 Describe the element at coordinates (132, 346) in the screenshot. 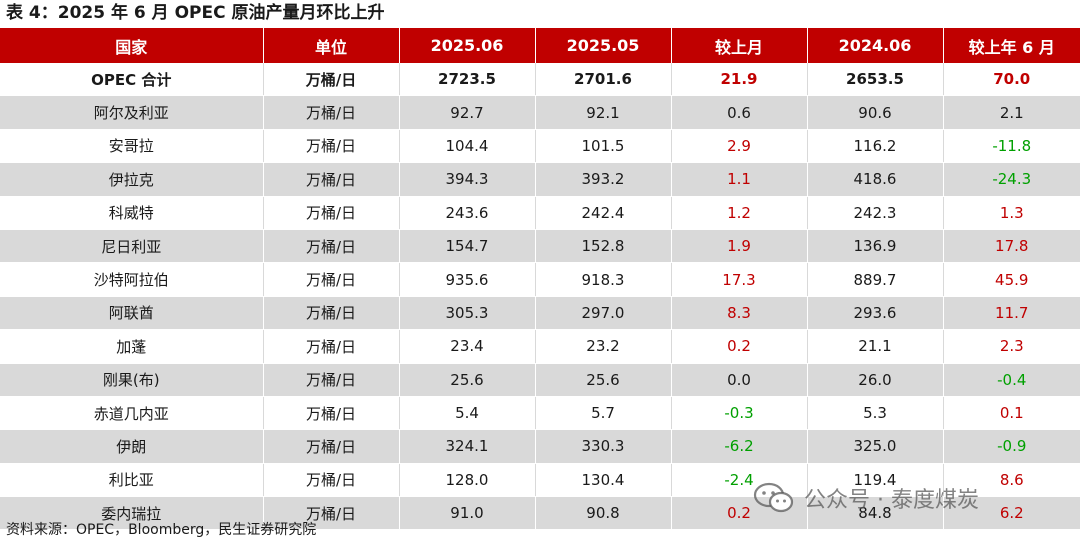

I see `cell-country: 加蓬` at that location.